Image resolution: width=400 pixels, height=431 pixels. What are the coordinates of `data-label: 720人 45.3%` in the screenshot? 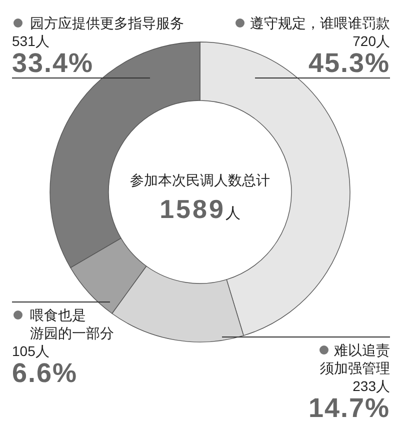 It's located at (349, 55).